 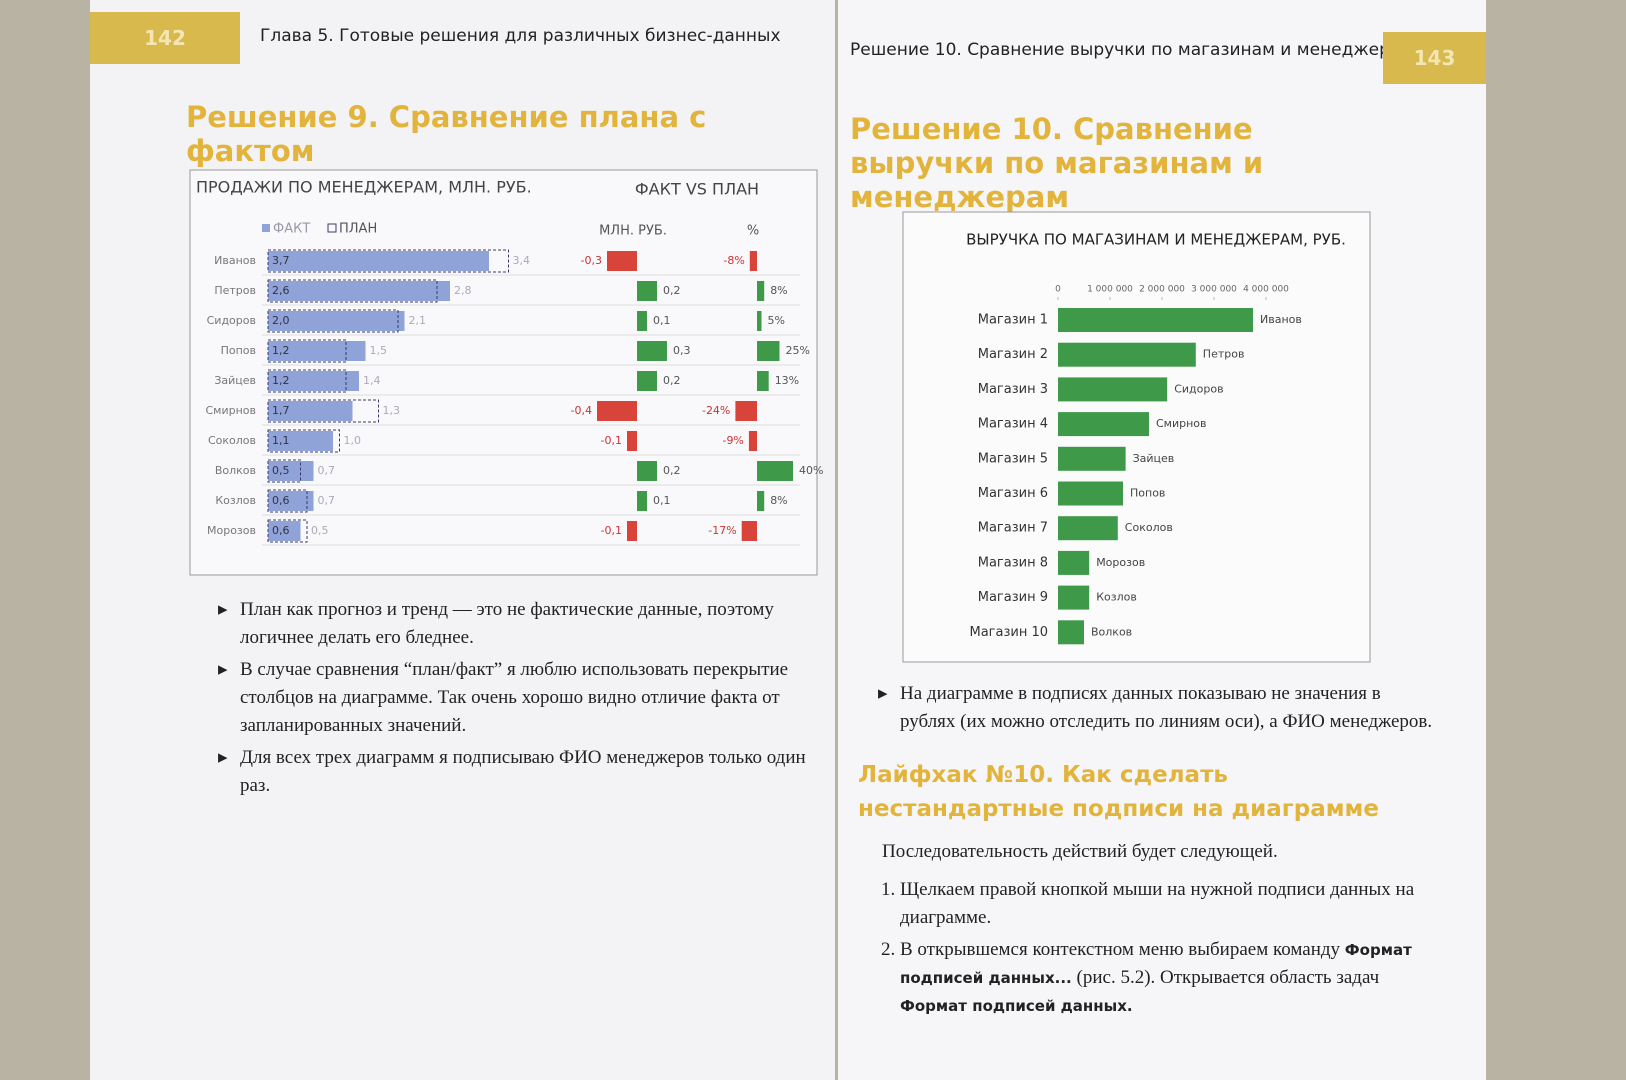 What do you see at coordinates (1116, 597) in the screenshot?
I see `data-label: Козлов` at bounding box center [1116, 597].